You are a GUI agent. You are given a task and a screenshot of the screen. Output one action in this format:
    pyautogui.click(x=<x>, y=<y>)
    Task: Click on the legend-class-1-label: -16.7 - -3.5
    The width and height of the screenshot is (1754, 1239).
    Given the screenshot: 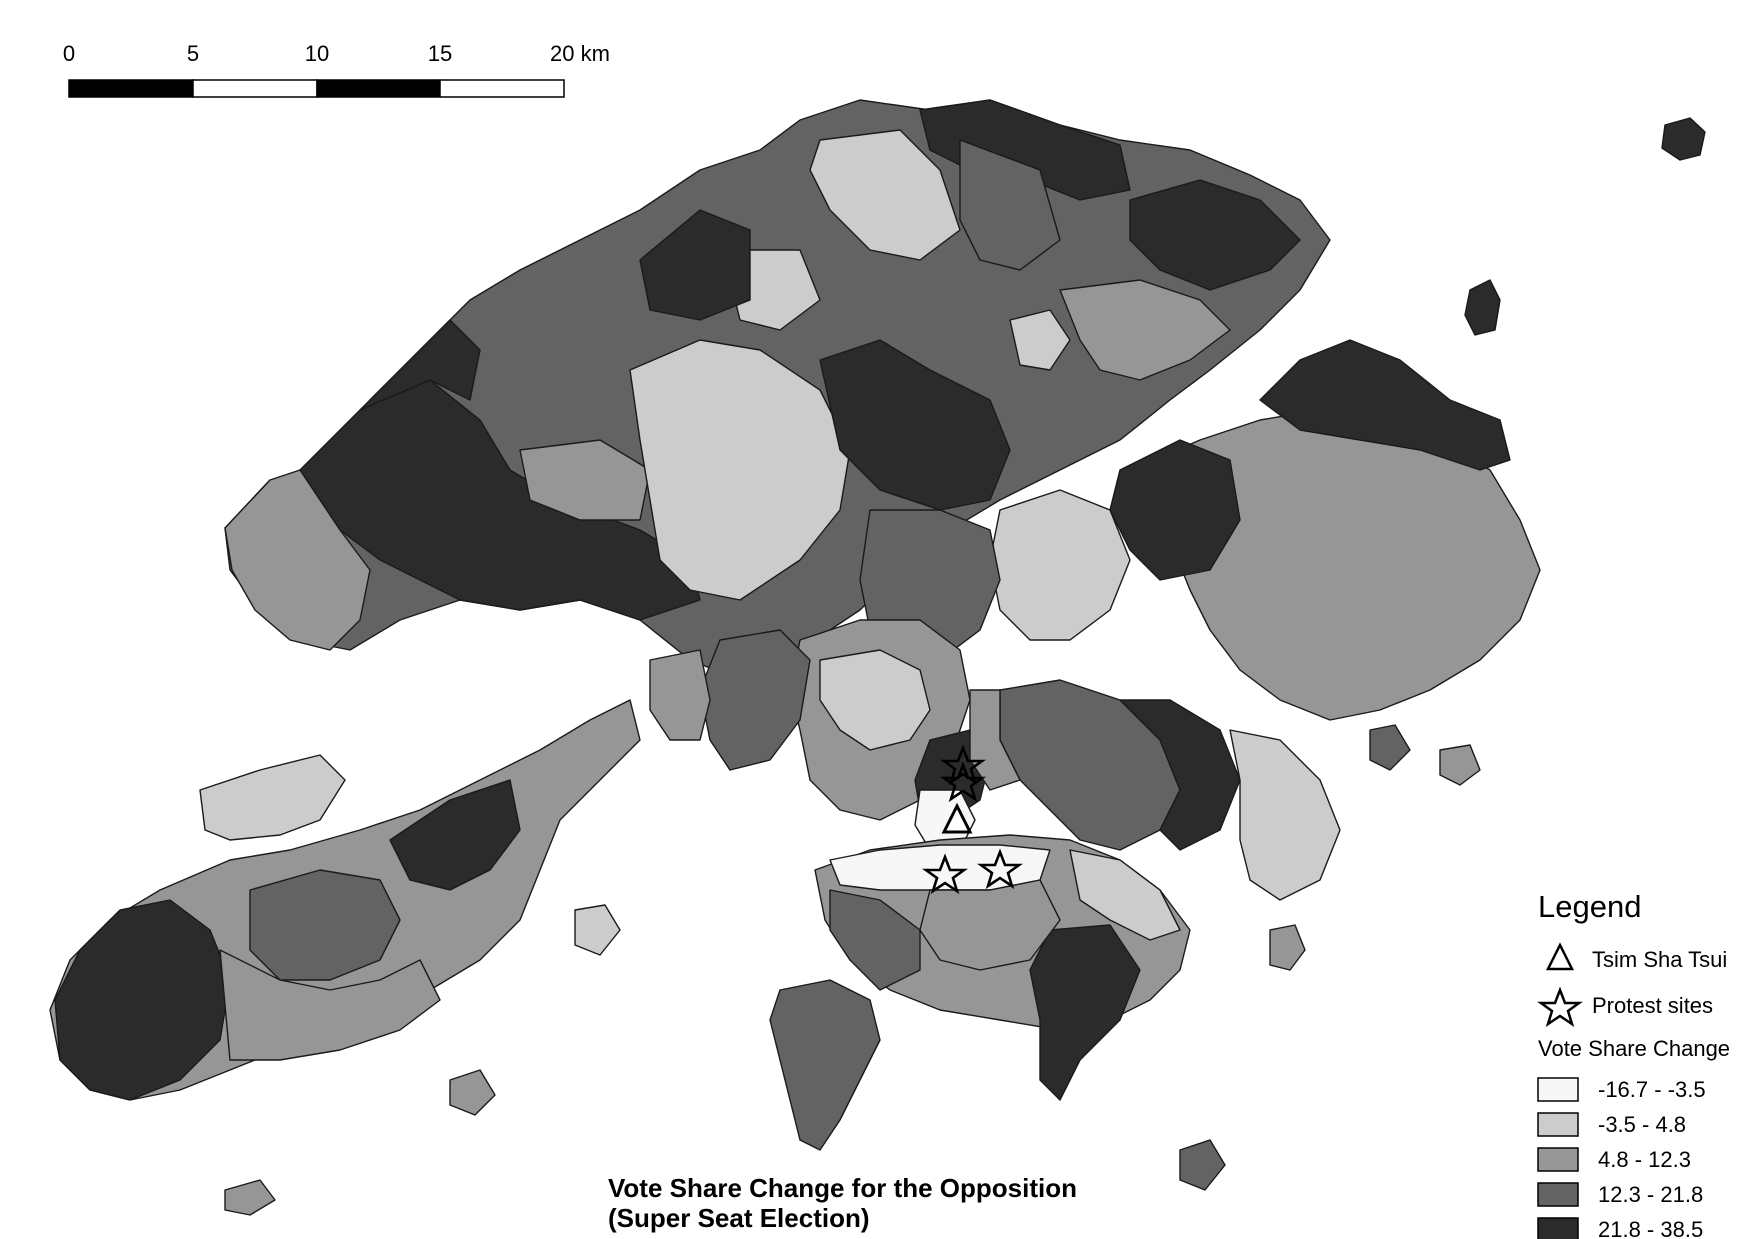 What is the action you would take?
    pyautogui.click(x=1652, y=1089)
    